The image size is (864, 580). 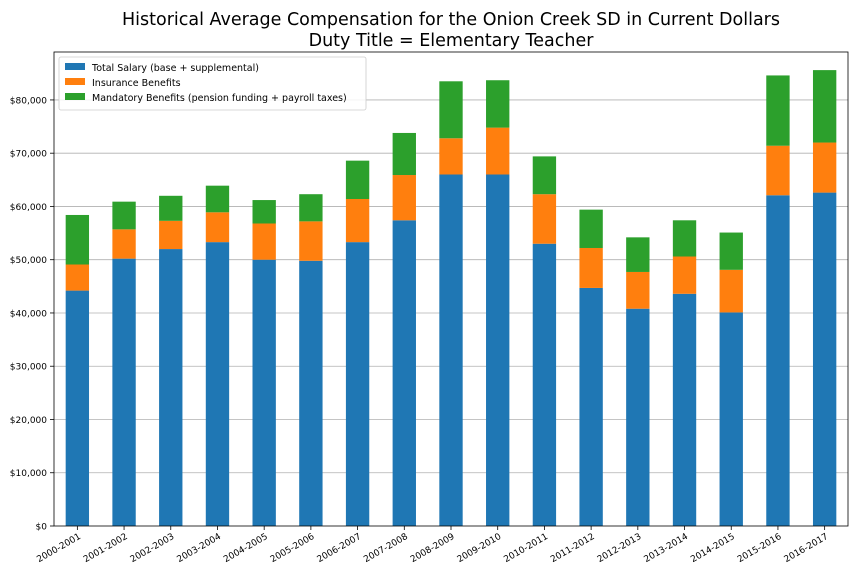 What do you see at coordinates (42, 528) in the screenshot?
I see `y-tick-label: $0` at bounding box center [42, 528].